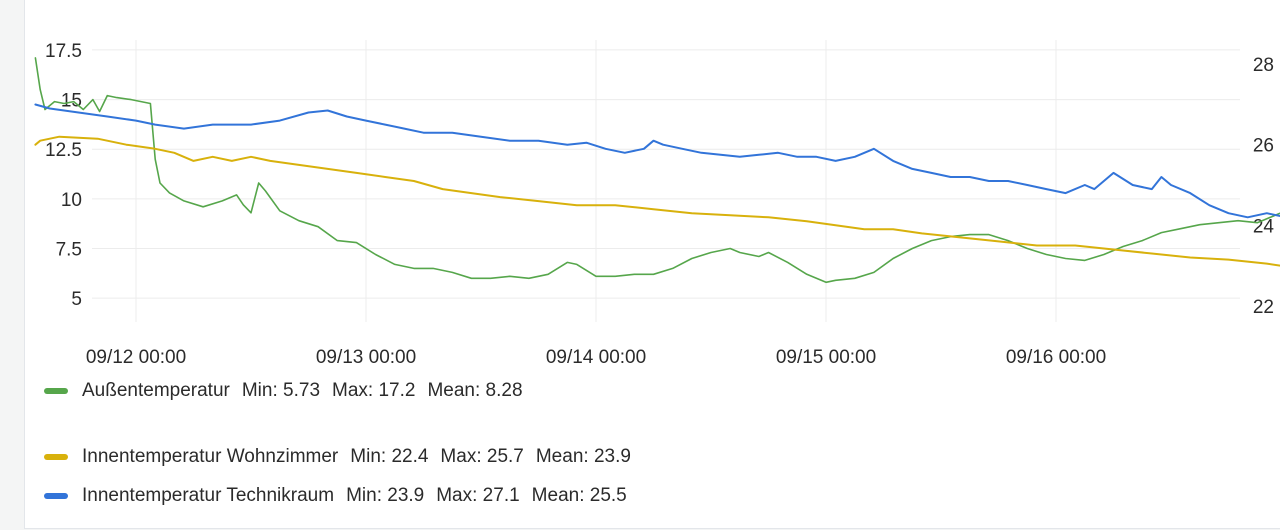 The image size is (1280, 530). What do you see at coordinates (389, 456) in the screenshot?
I see `legend-min: Min: 22.4` at bounding box center [389, 456].